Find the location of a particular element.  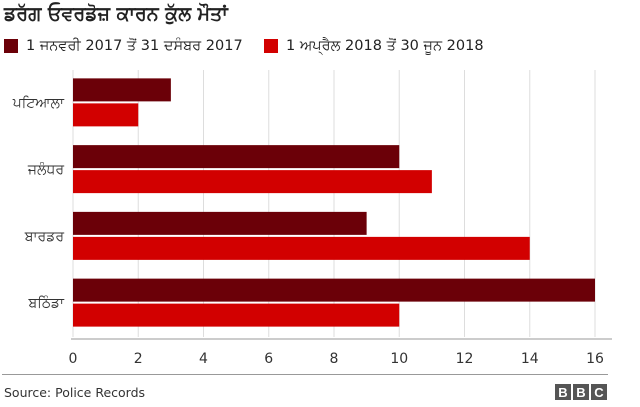

x-tick-label: 10 is located at coordinates (399, 359).